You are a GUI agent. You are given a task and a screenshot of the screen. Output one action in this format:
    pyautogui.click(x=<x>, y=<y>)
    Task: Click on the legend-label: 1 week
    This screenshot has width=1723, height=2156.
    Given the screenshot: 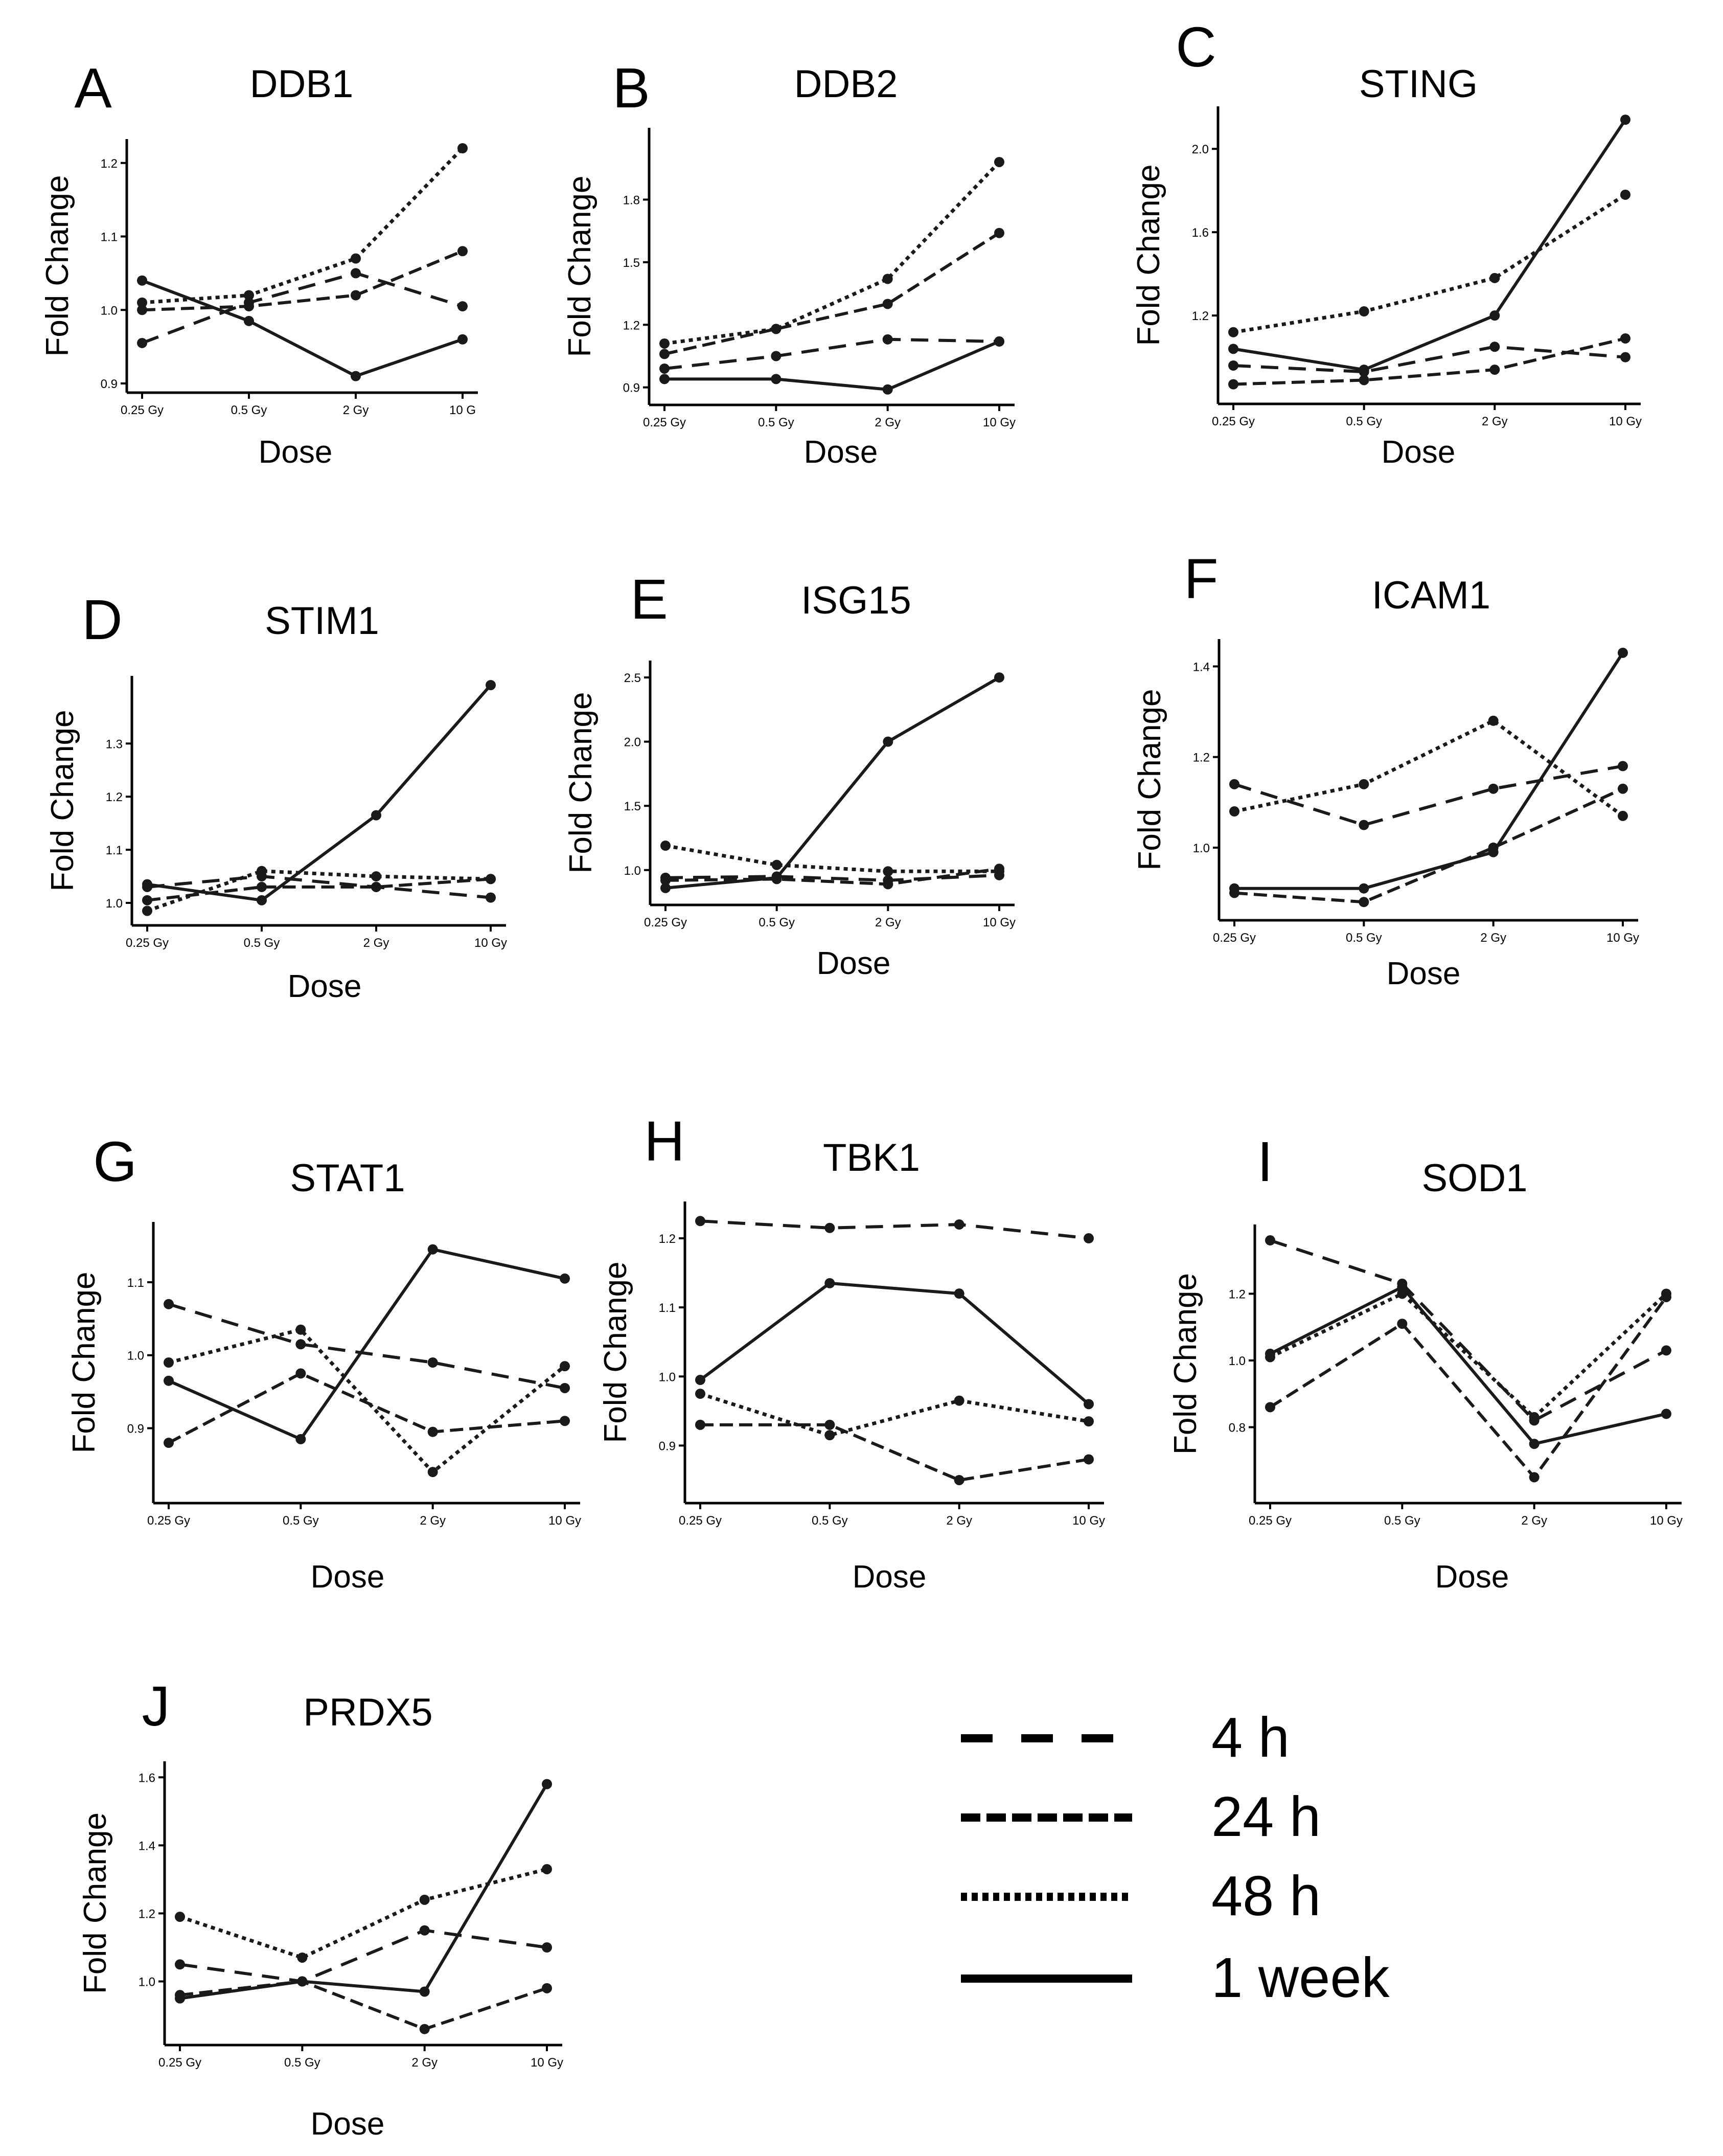 What is the action you would take?
    pyautogui.click(x=1300, y=1977)
    